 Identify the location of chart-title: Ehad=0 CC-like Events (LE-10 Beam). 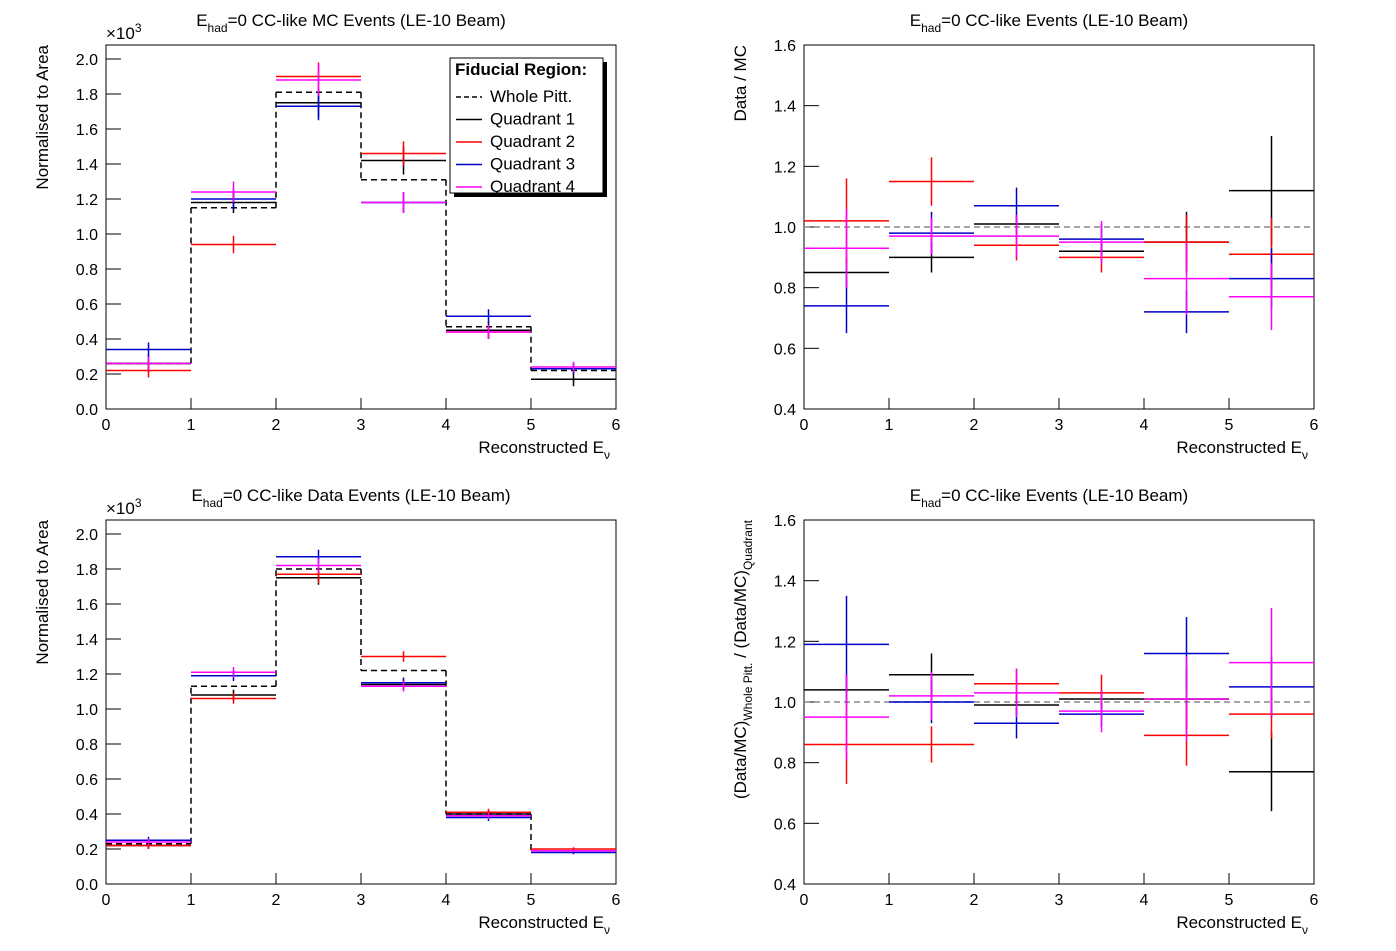
(1049, 23).